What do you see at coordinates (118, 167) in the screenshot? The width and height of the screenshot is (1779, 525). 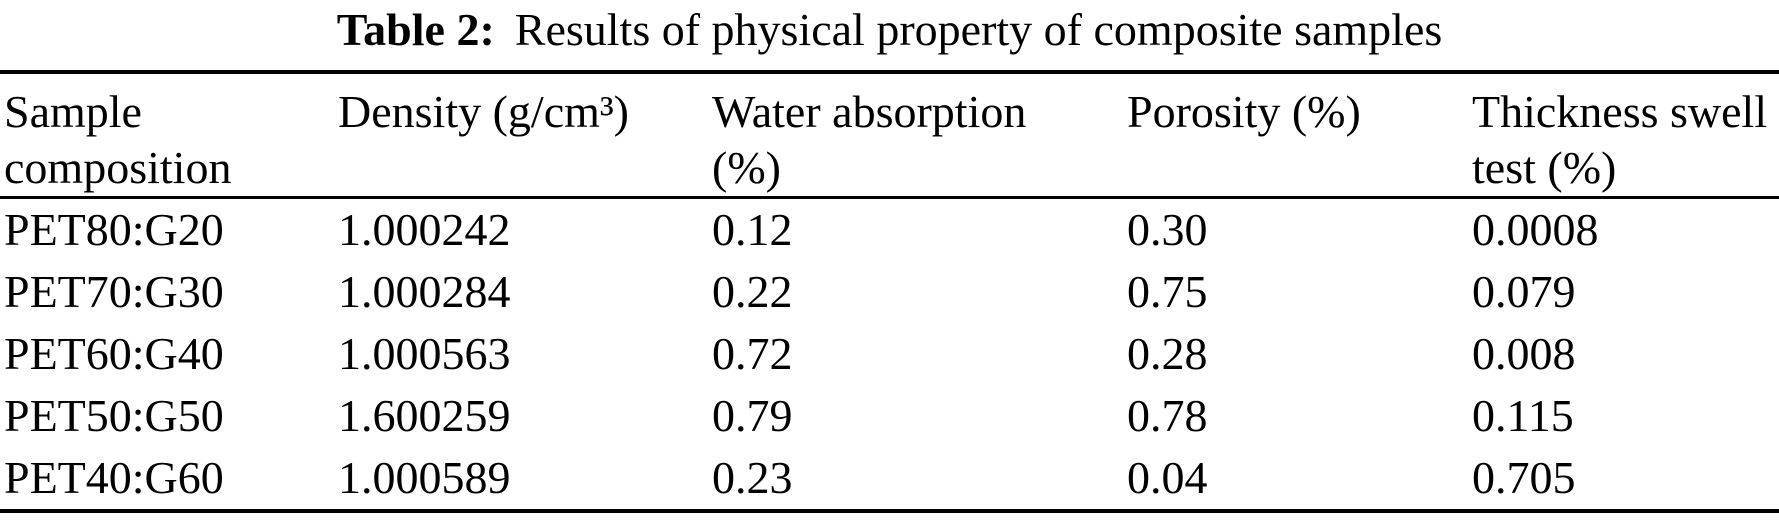 I see `header-line: composition` at bounding box center [118, 167].